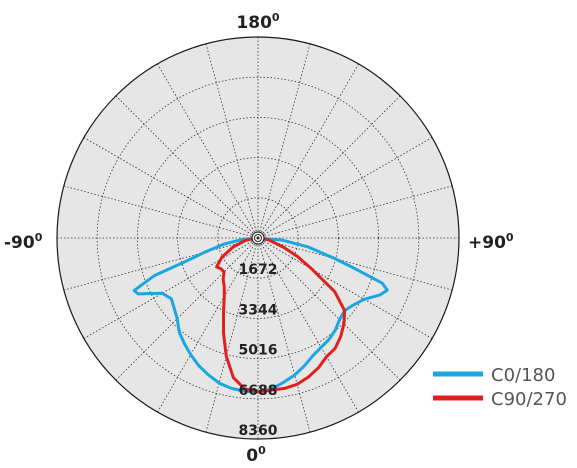 The height and width of the screenshot is (468, 577). What do you see at coordinates (23, 242) in the screenshot?
I see `angle-label-minus-90: -900` at bounding box center [23, 242].